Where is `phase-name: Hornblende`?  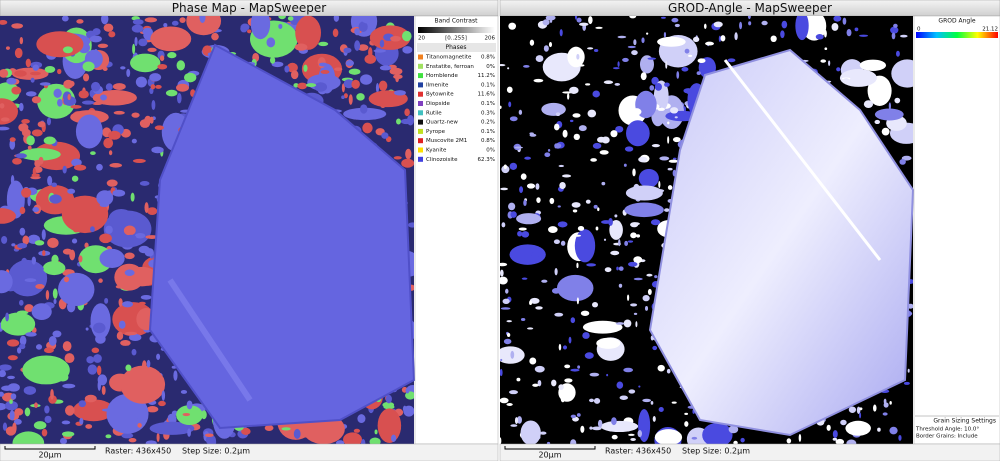 phase-name: Hornblende is located at coordinates (442, 76).